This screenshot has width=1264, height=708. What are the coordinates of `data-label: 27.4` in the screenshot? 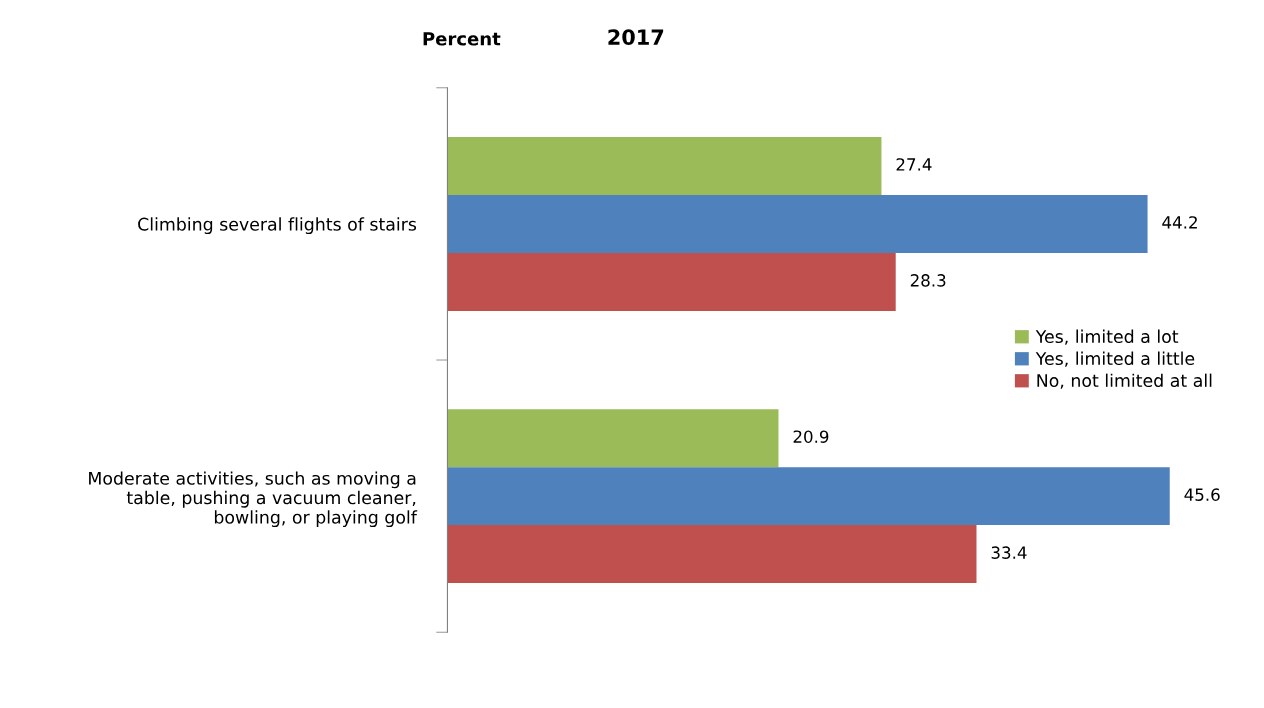 It's located at (914, 164).